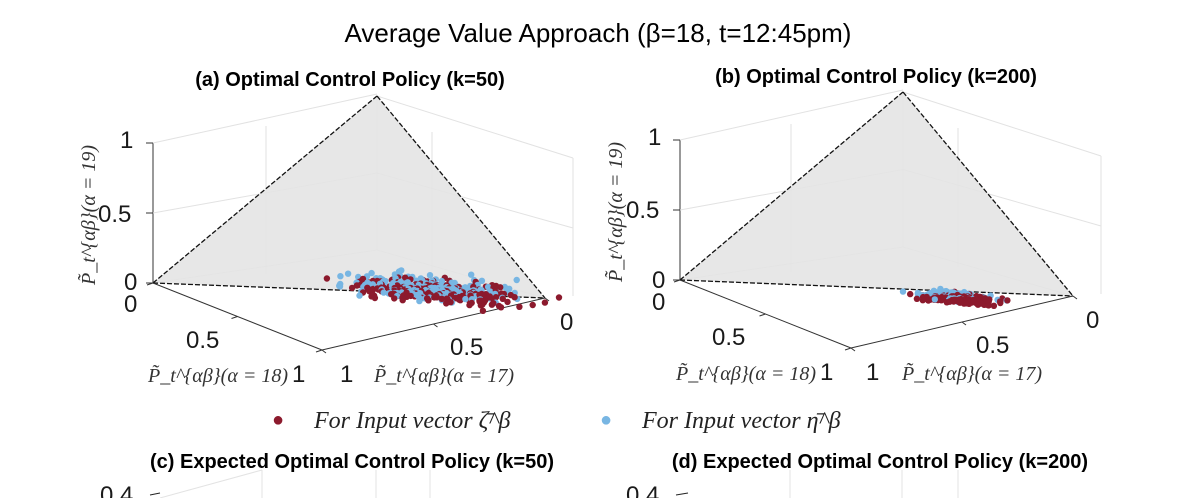 The height and width of the screenshot is (498, 1196). I want to click on panel-c-gridline, so click(211, 483).